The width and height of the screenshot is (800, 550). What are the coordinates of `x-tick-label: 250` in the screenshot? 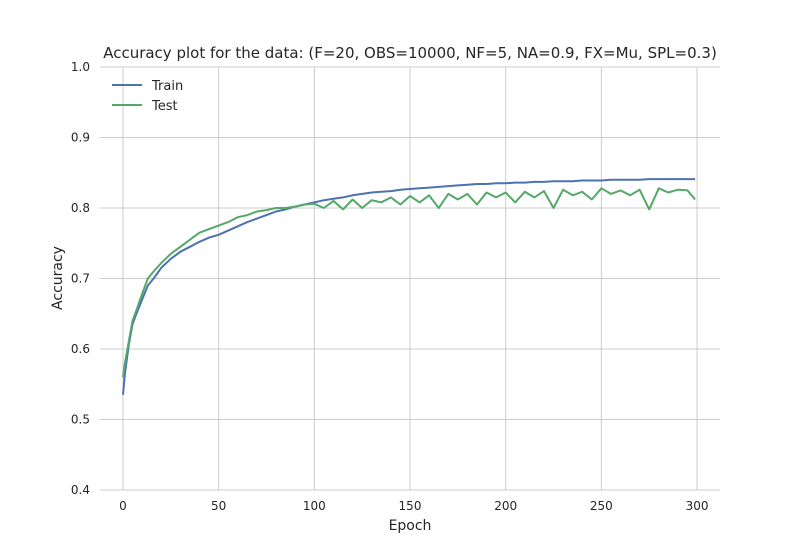 It's located at (601, 506).